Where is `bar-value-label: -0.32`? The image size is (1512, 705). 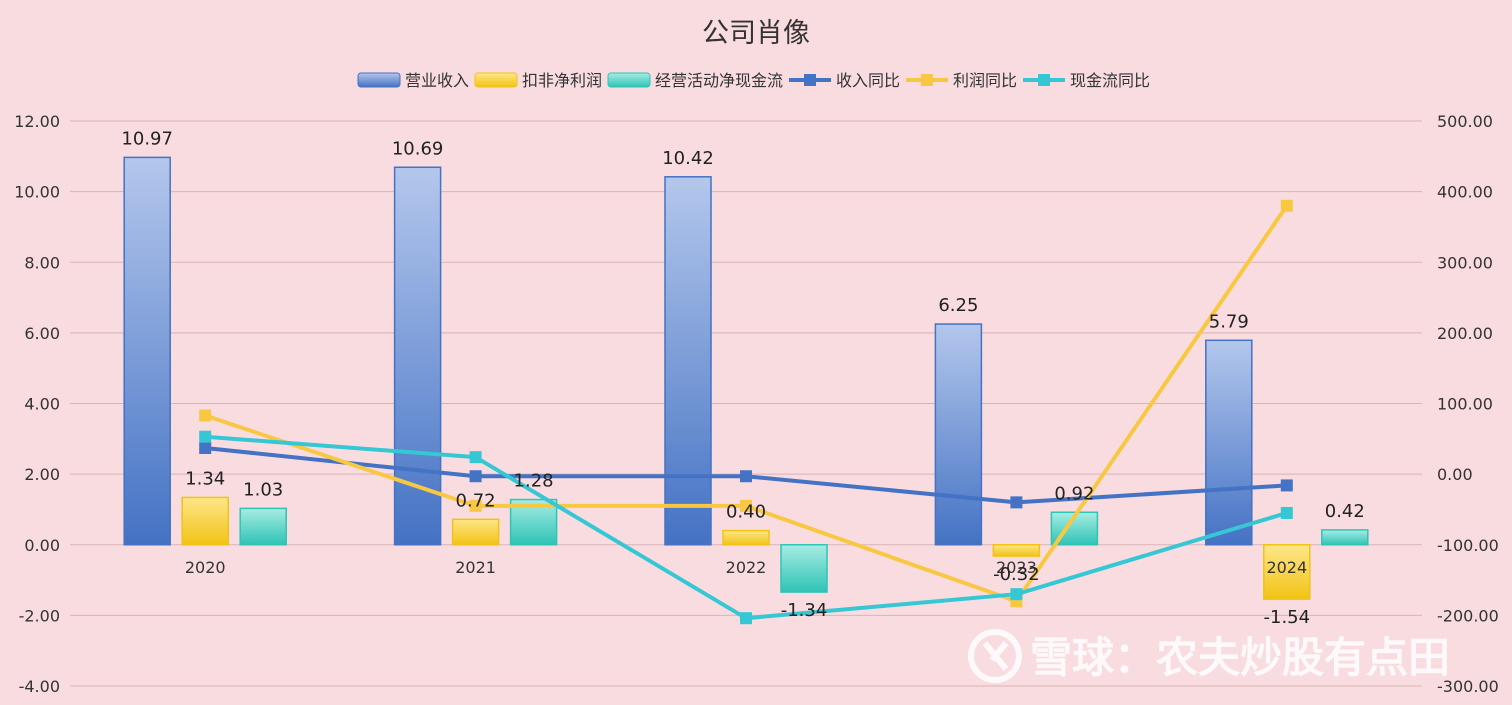 bar-value-label: -0.32 is located at coordinates (1016, 574).